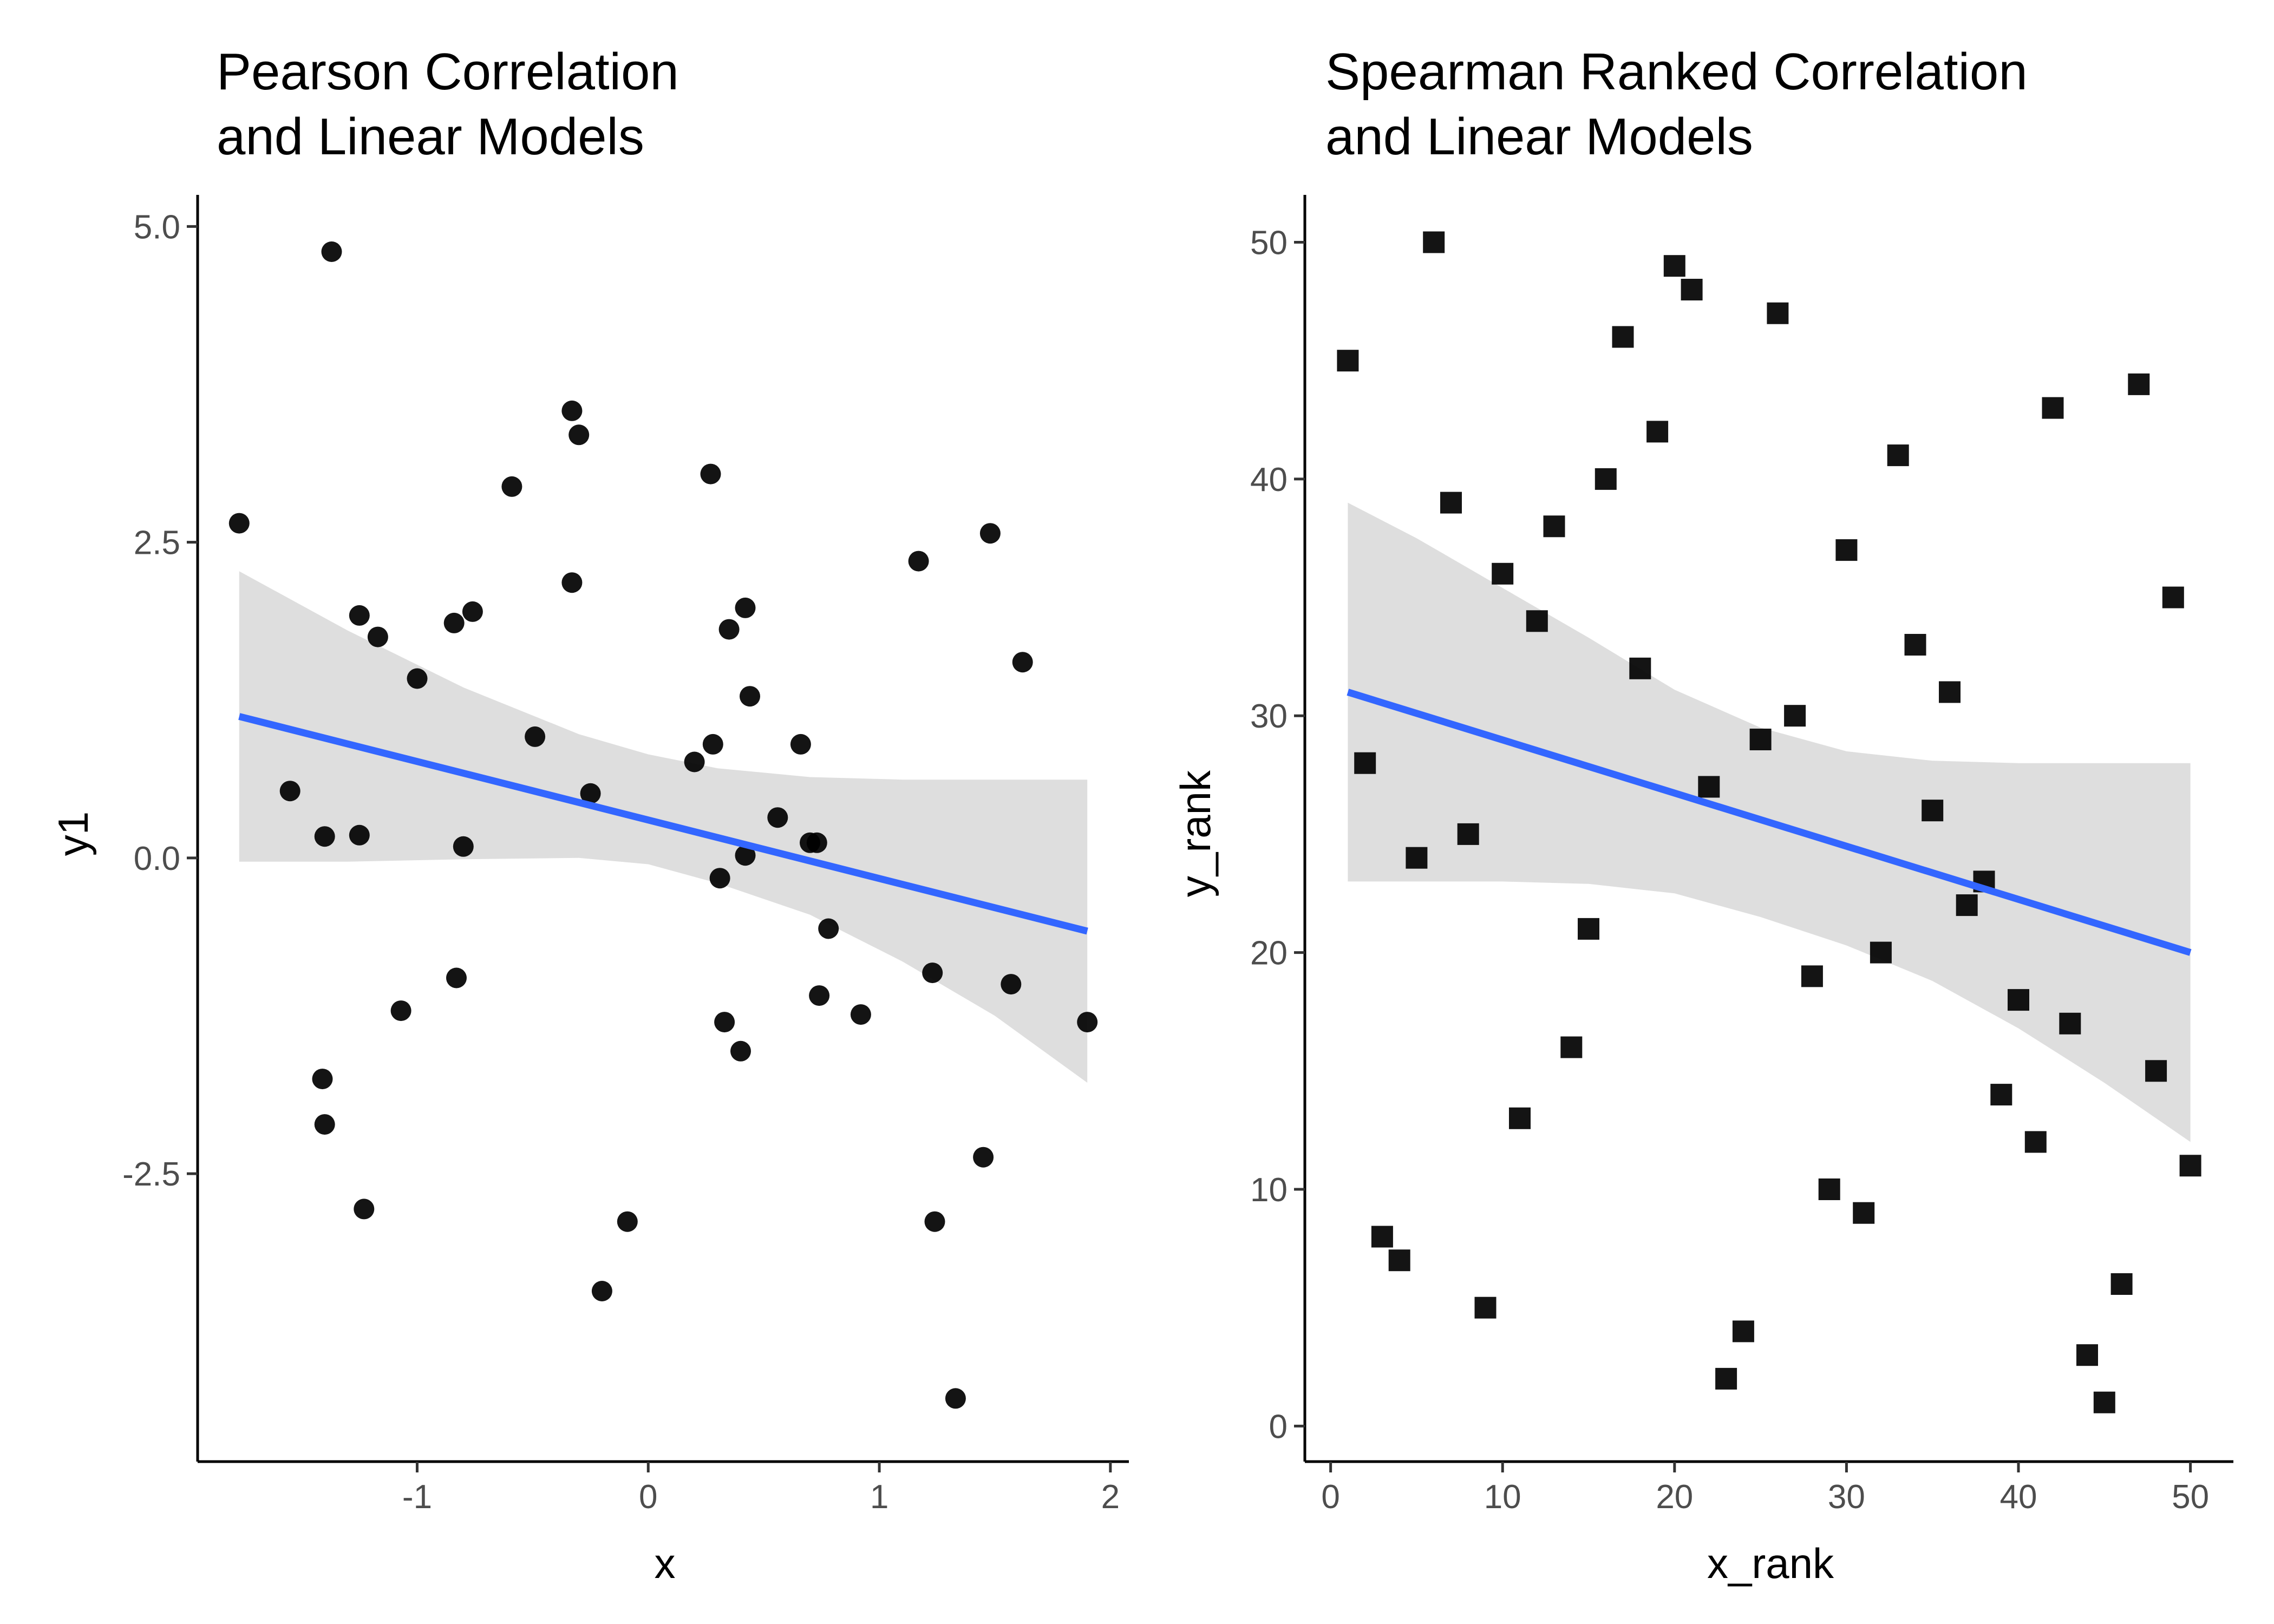 The height and width of the screenshot is (1624, 2274). I want to click on pearson-regression-line, so click(663, 824).